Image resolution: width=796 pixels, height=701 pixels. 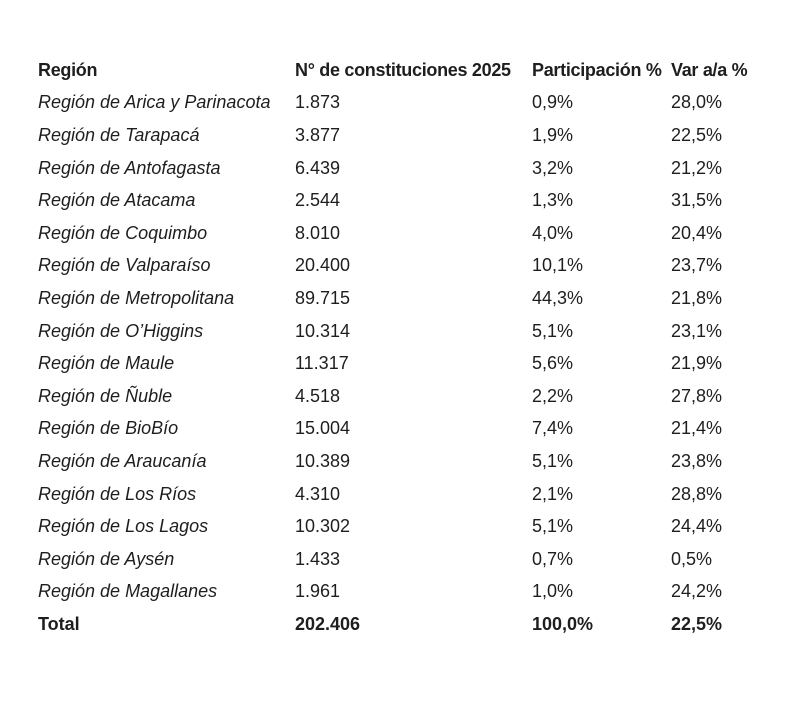 I want to click on table-row: Región de Araucanía 10.389 5,1% 23,8%, so click(x=399, y=461).